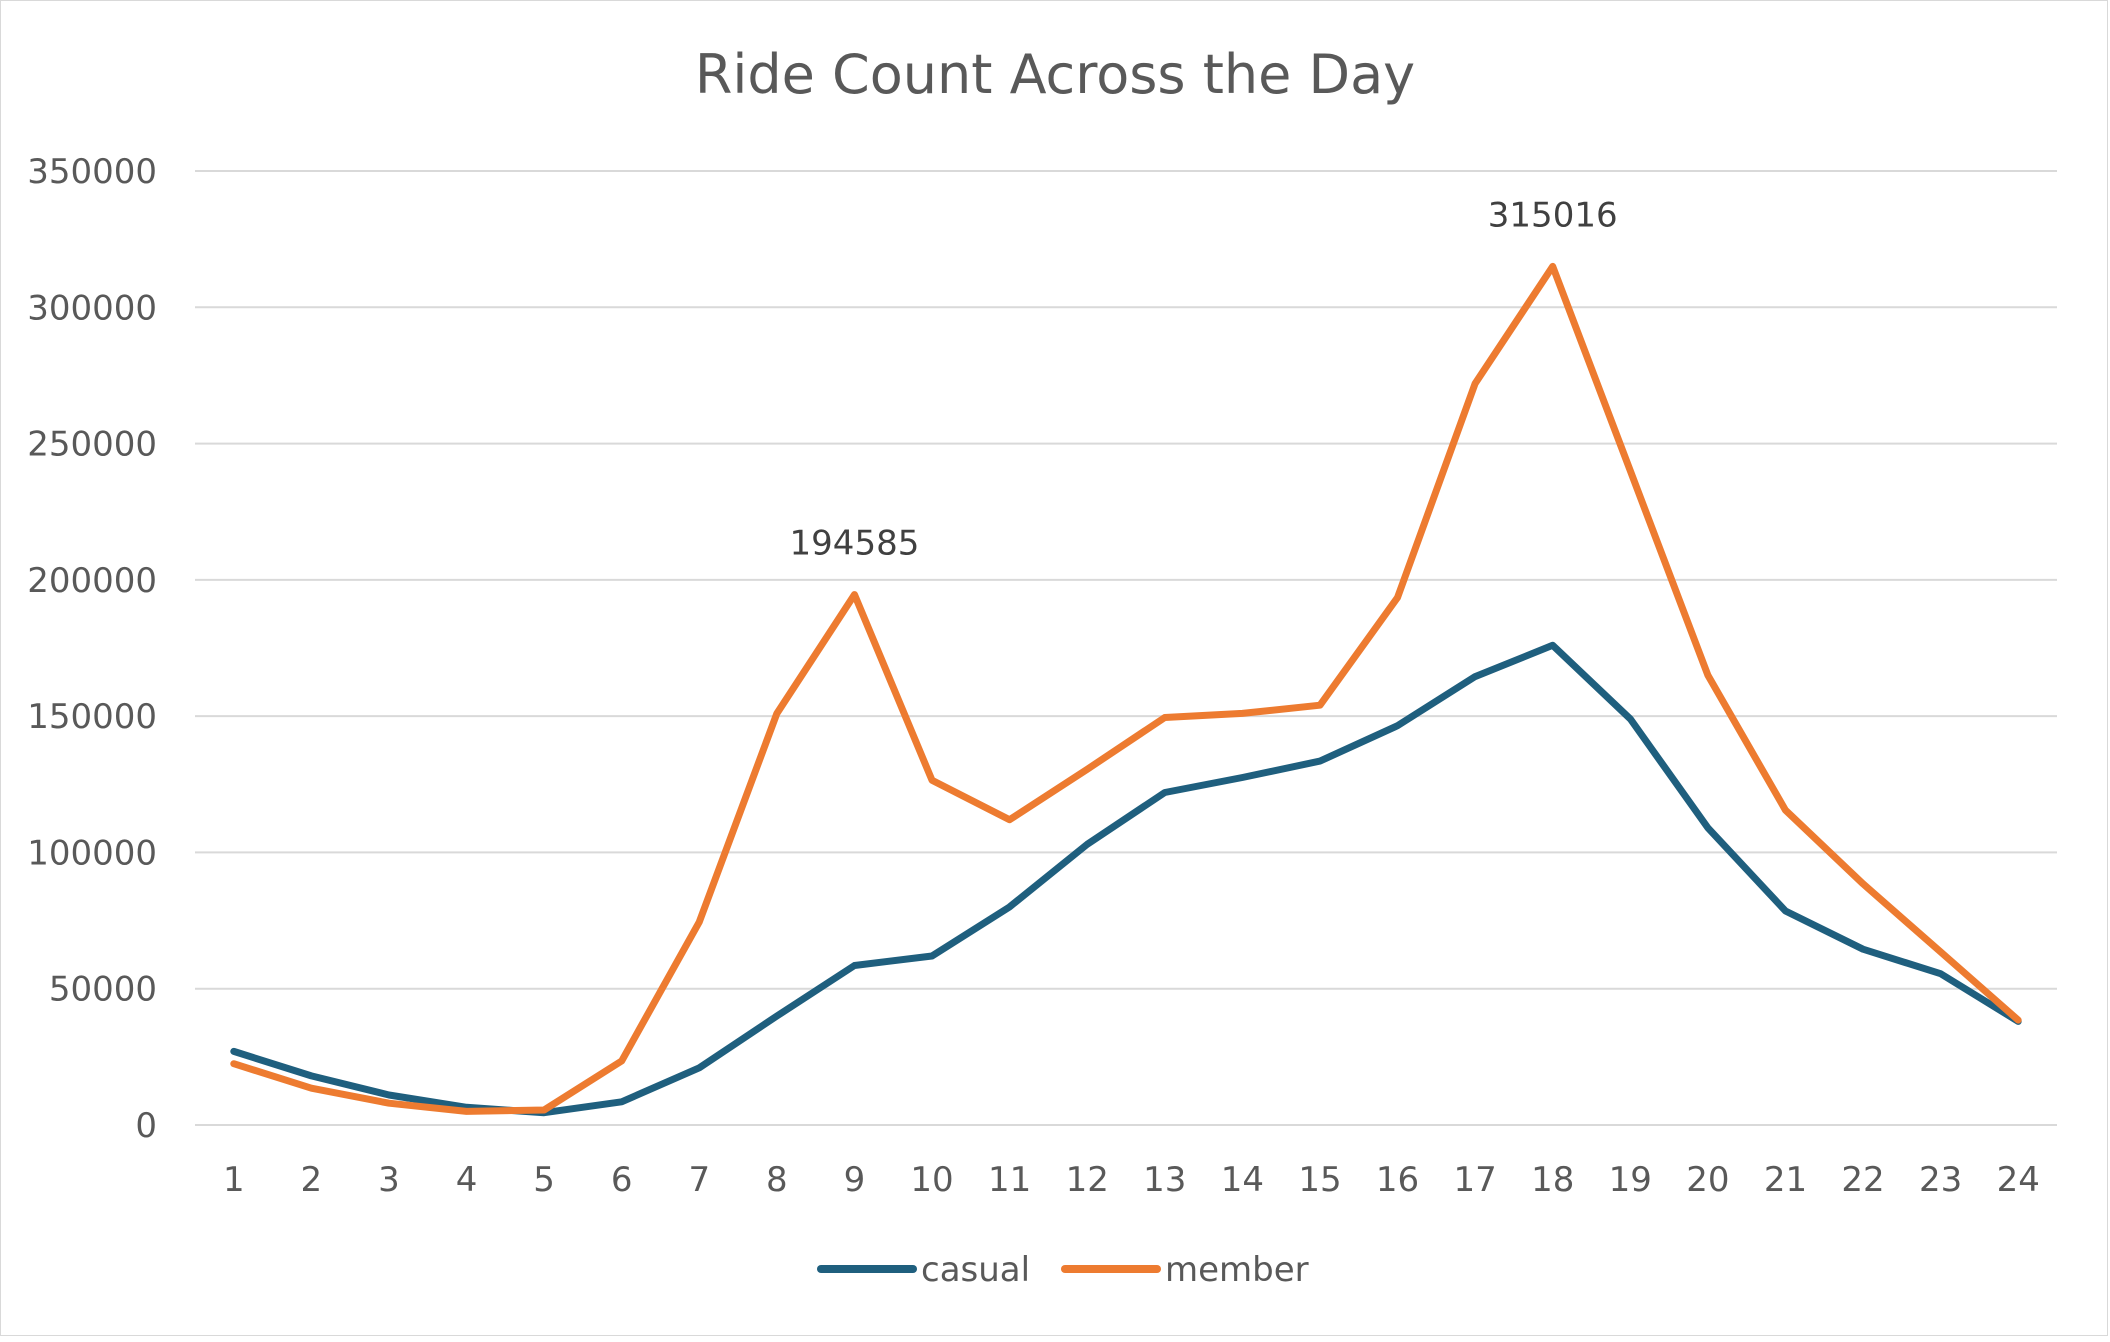 This screenshot has height=1342, width=2110. I want to click on x-tick-label: 11, so click(1009, 1180).